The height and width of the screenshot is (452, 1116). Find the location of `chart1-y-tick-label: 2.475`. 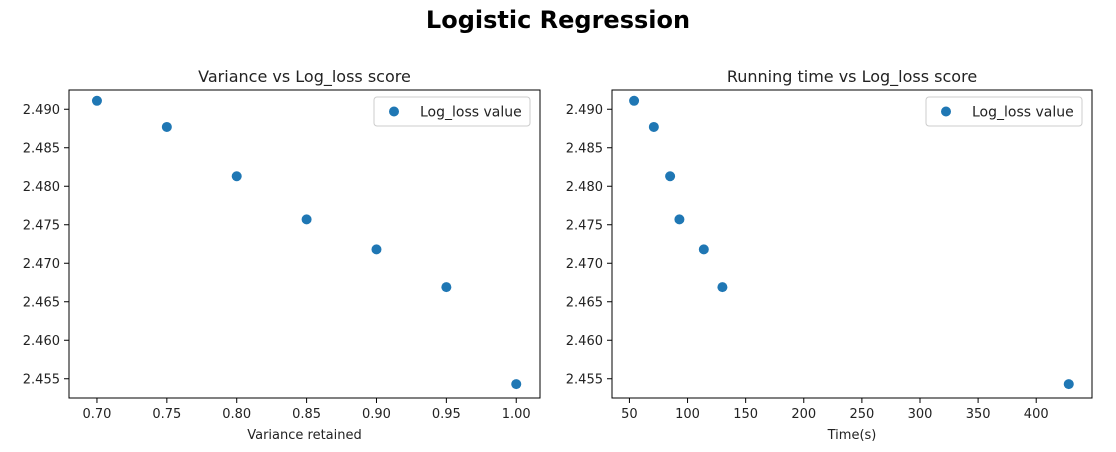

chart1-y-tick-label: 2.475 is located at coordinates (41, 225).